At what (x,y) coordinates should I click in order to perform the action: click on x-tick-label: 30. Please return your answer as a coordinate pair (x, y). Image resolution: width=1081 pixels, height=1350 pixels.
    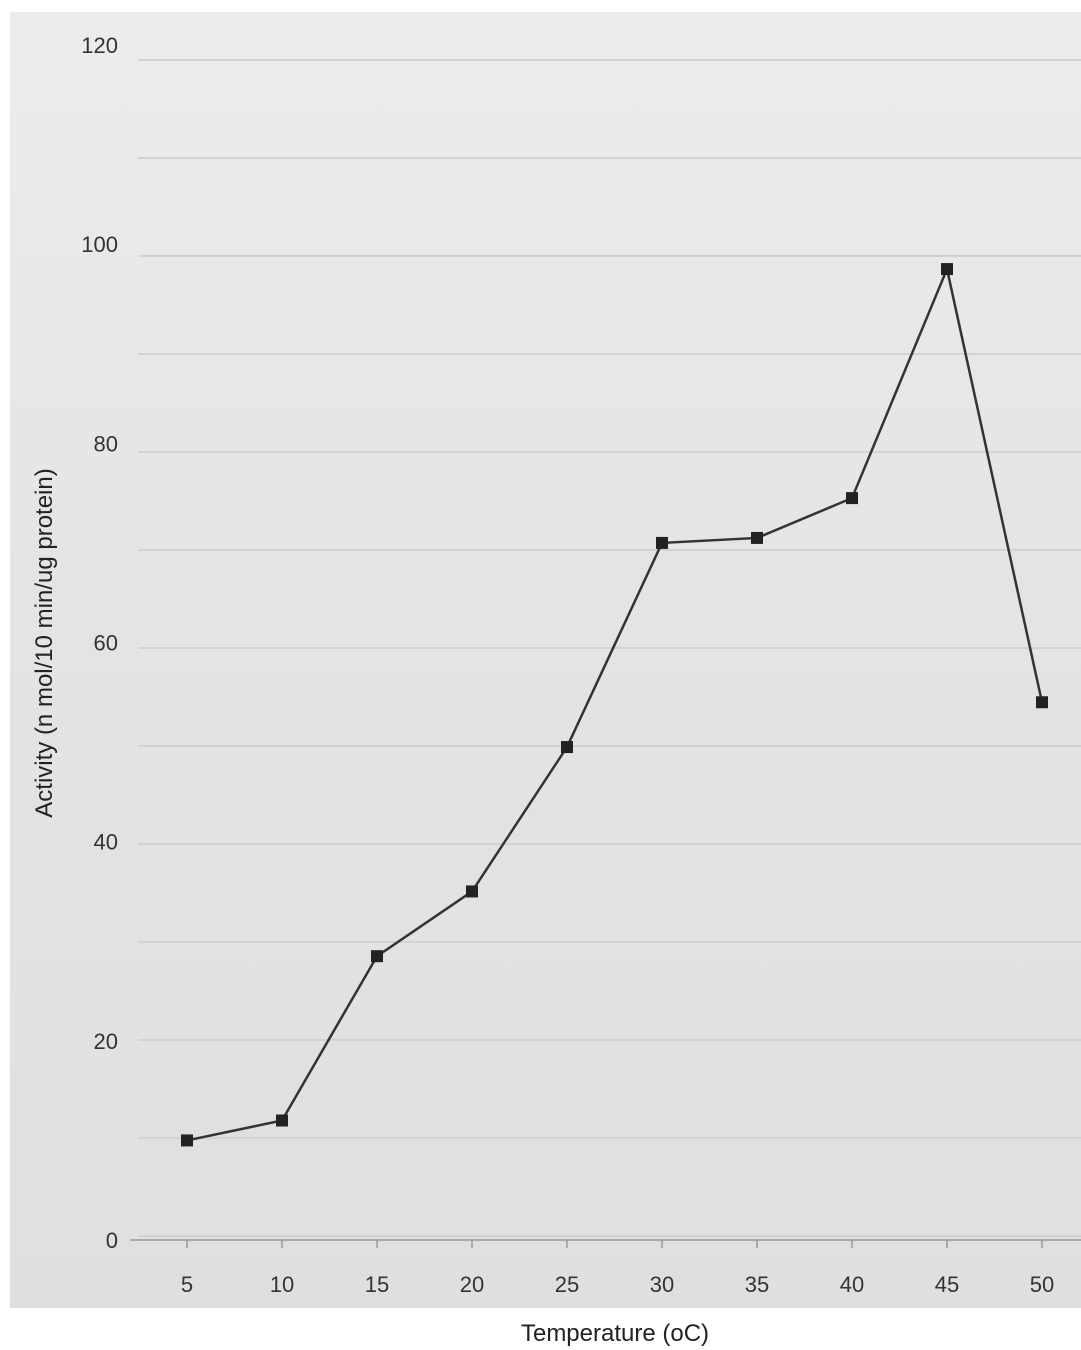
    Looking at the image, I should click on (662, 1284).